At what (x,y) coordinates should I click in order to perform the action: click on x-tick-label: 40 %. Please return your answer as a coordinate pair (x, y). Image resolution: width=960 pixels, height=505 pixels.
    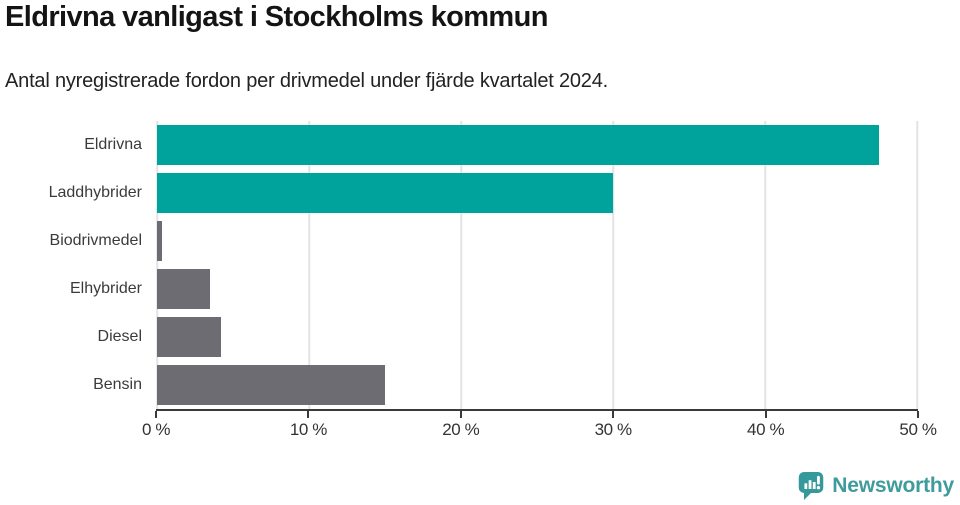
    Looking at the image, I should click on (766, 429).